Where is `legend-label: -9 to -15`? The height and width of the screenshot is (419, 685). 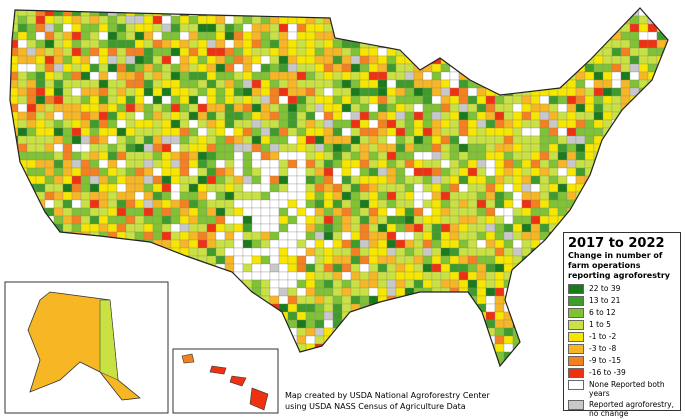
legend-label: -9 to -15 is located at coordinates (605, 360).